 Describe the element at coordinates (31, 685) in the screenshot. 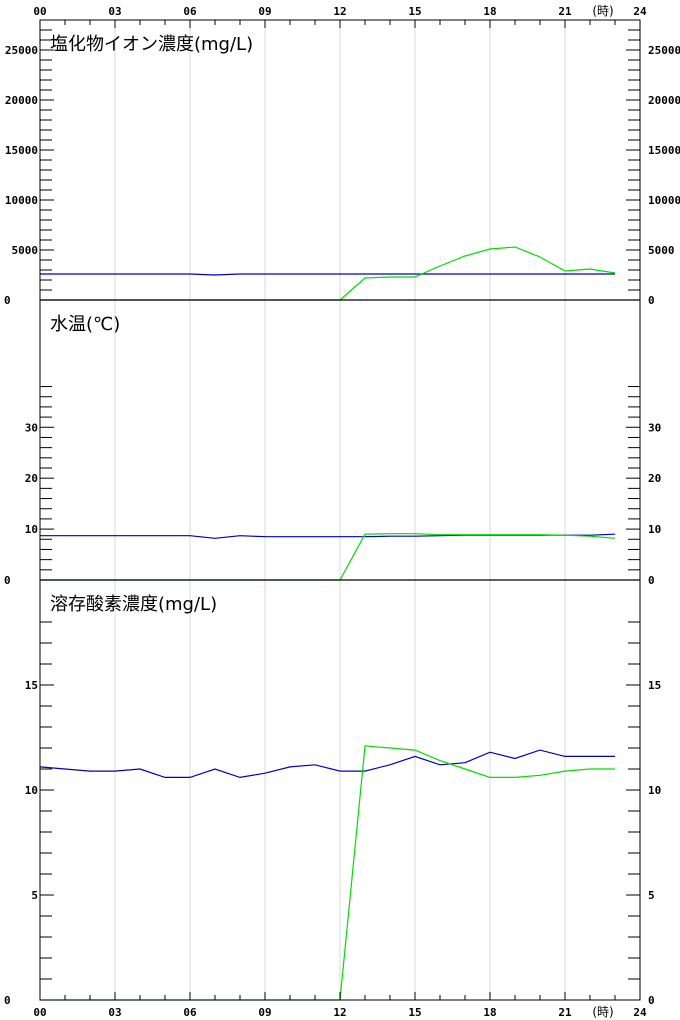

I see `y-tick-label-left: 15` at that location.